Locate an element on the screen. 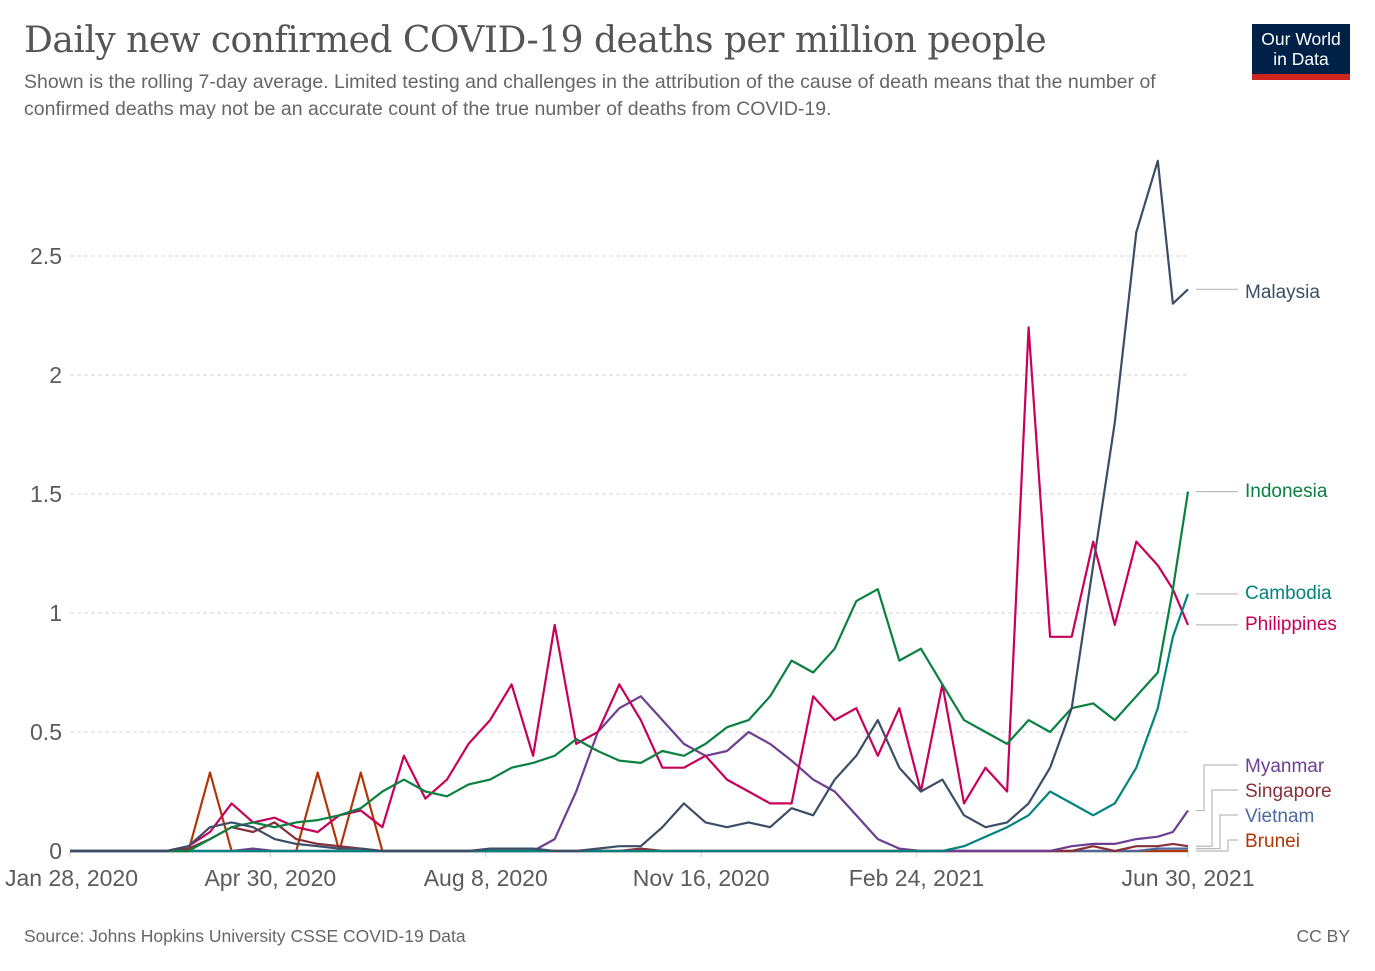 The height and width of the screenshot is (971, 1375). license-link: CC BY is located at coordinates (1323, 936).